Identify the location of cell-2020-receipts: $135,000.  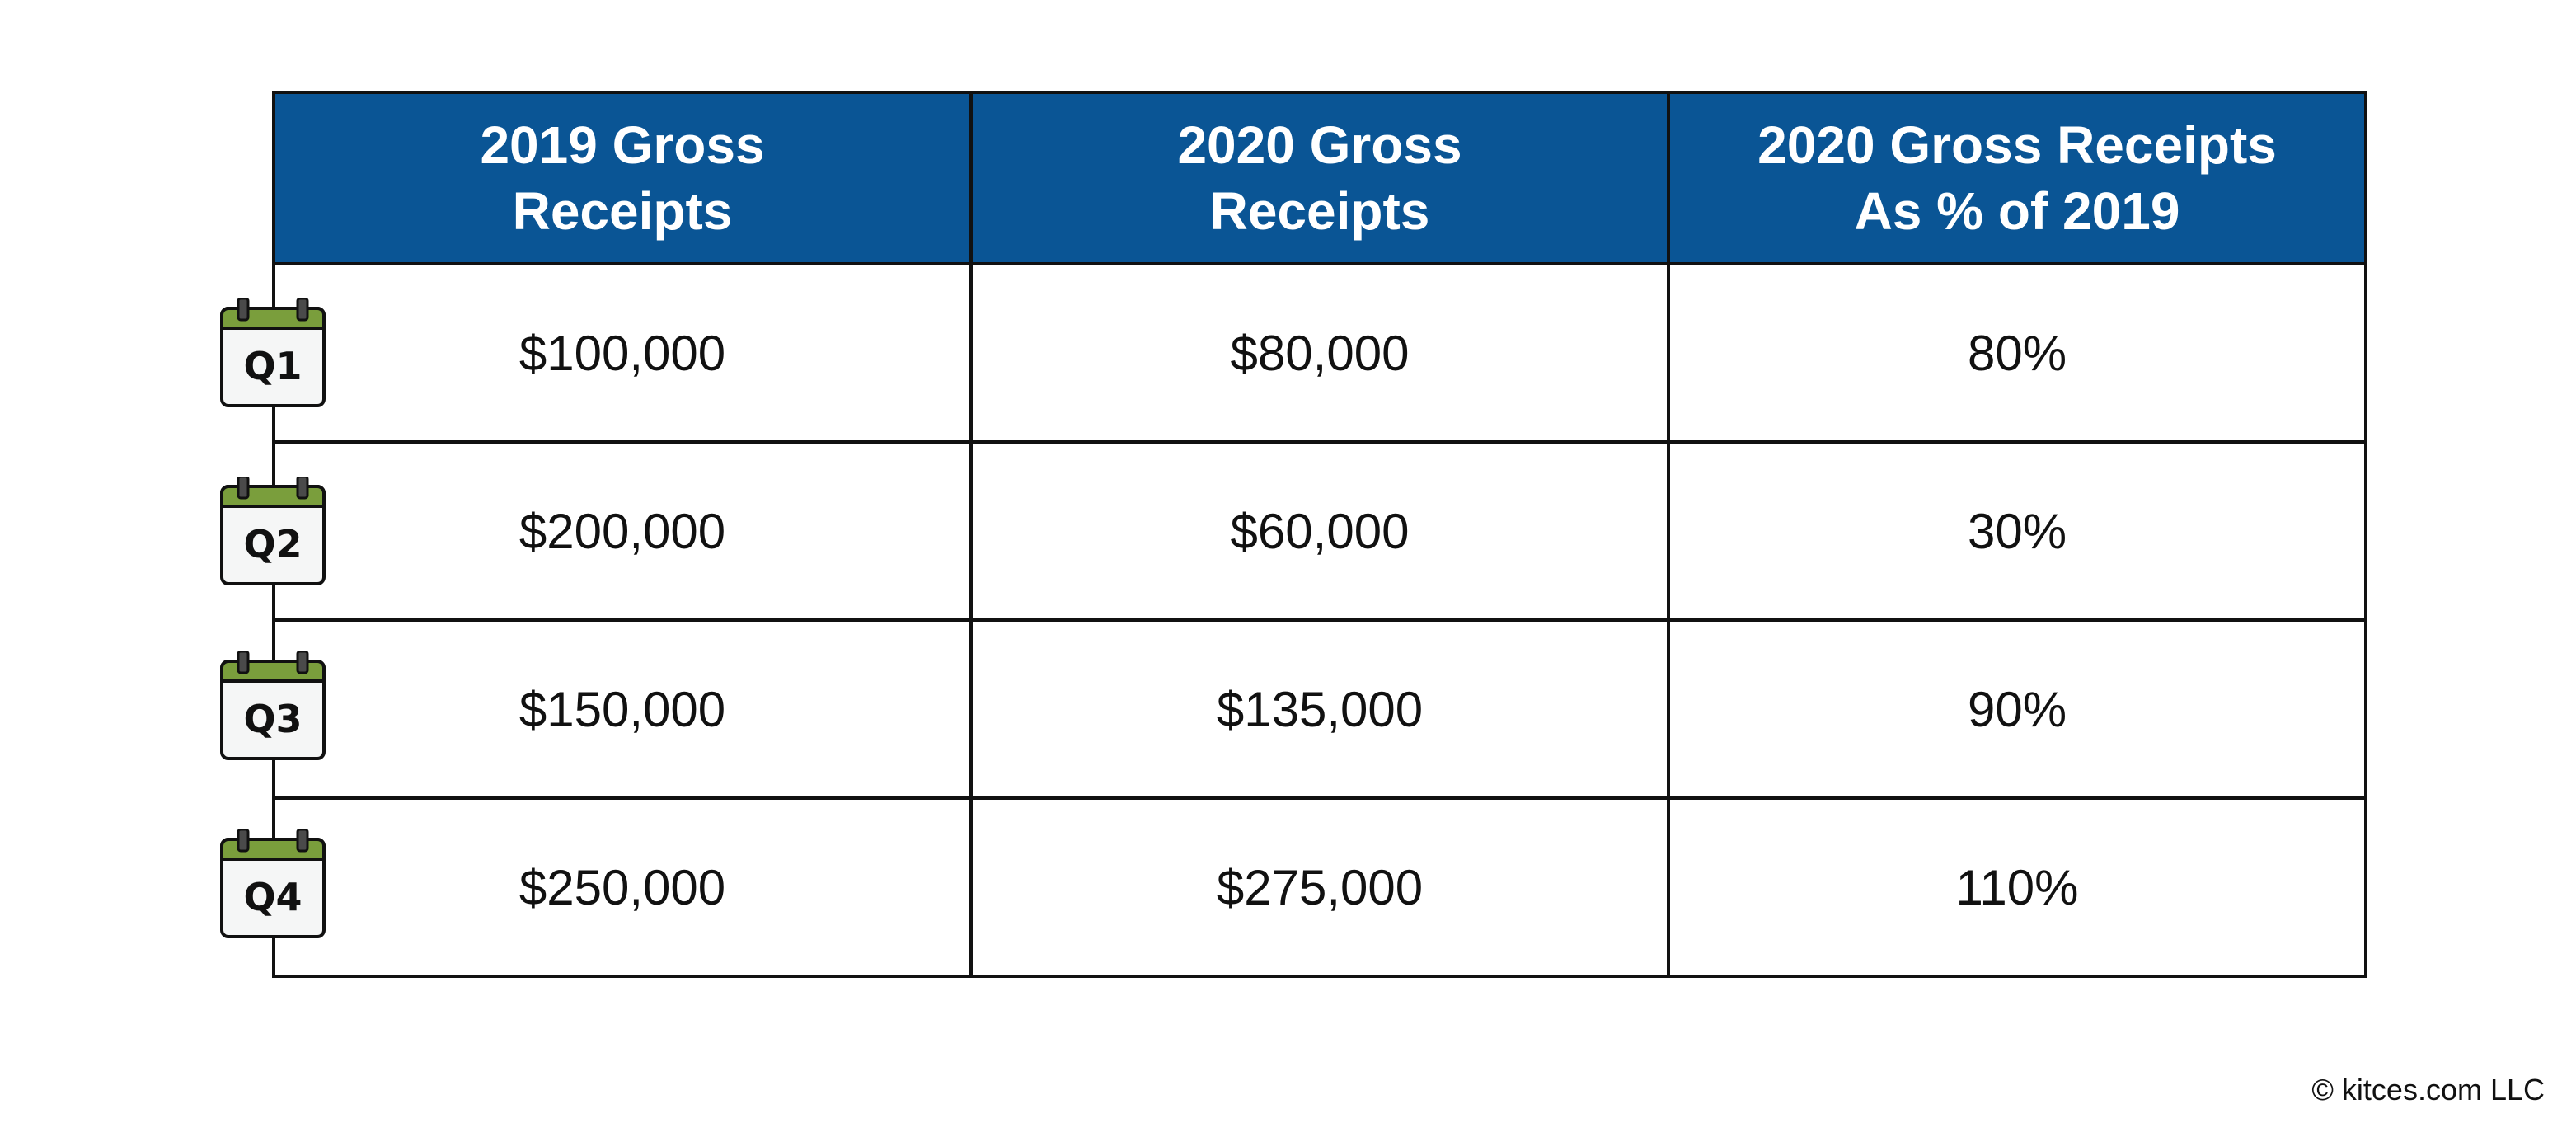
(1319, 709).